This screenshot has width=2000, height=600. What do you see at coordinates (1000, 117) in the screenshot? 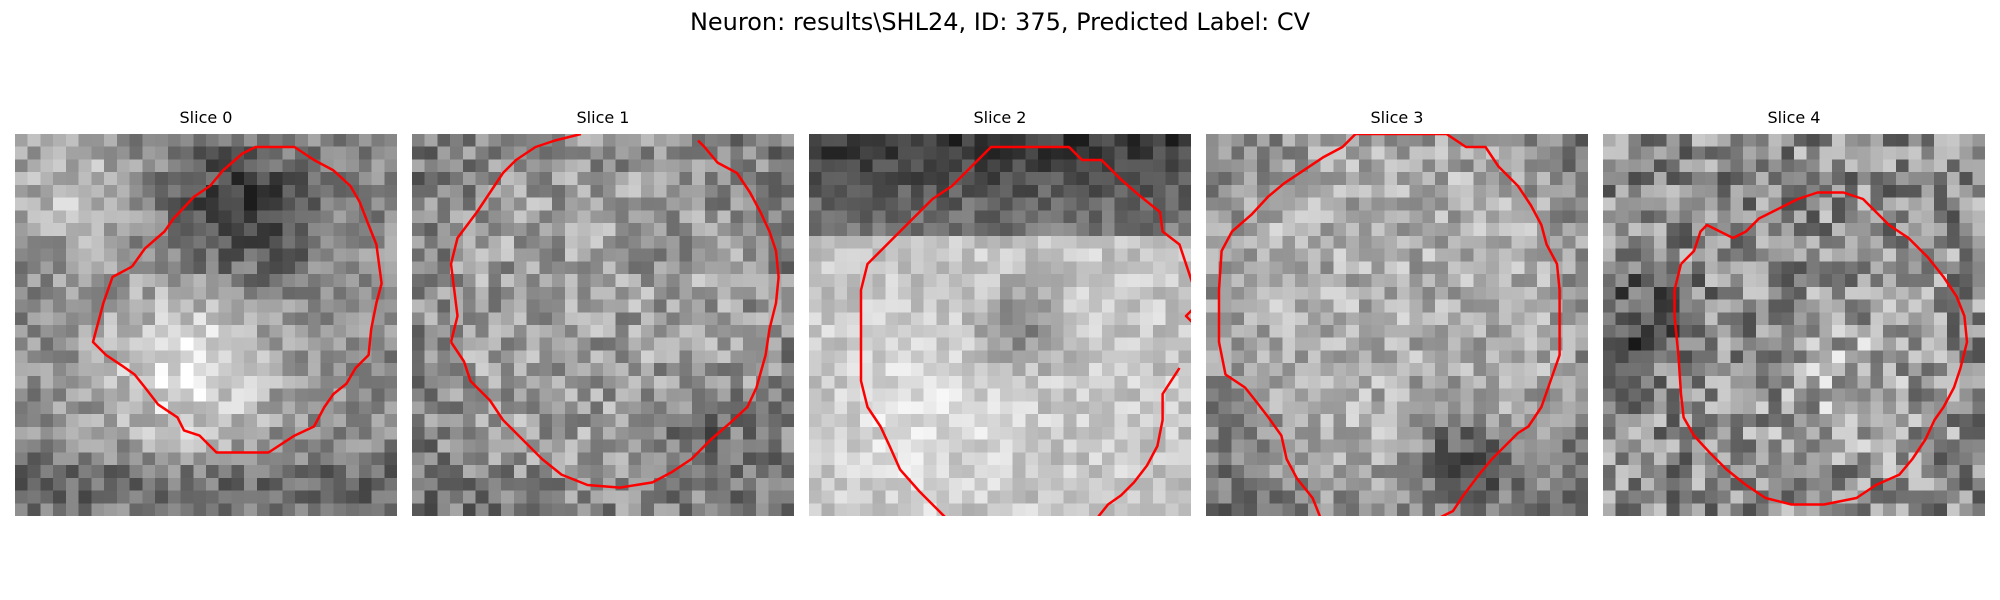
I see `slice-title: Slice 2` at bounding box center [1000, 117].